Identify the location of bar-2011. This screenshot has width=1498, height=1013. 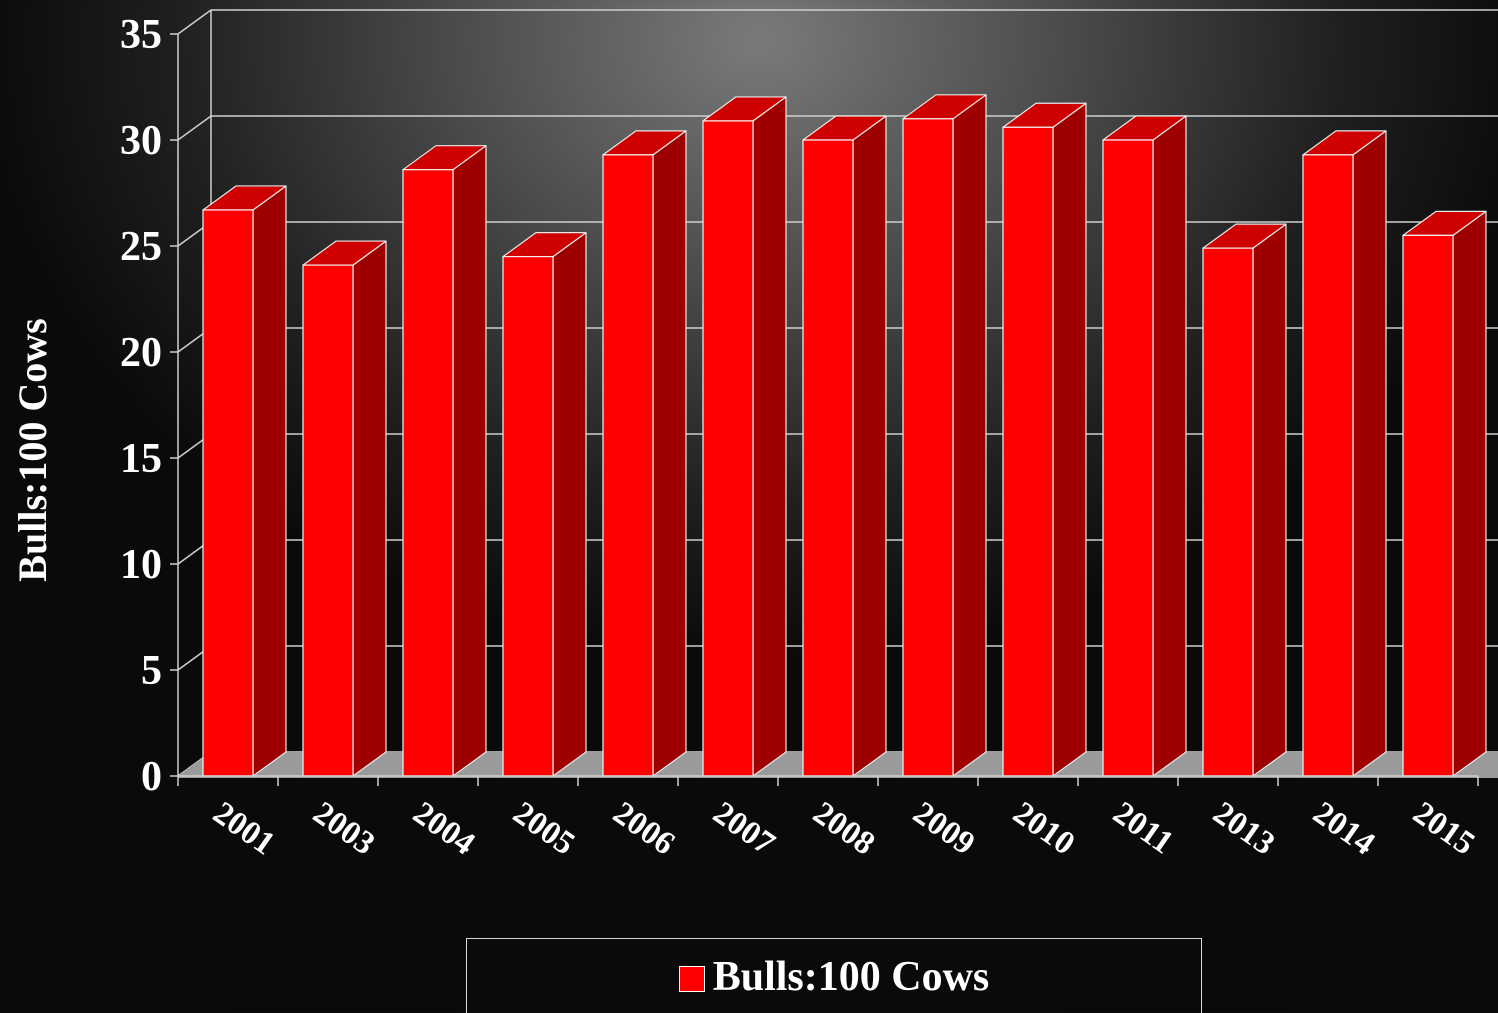
(1144, 446).